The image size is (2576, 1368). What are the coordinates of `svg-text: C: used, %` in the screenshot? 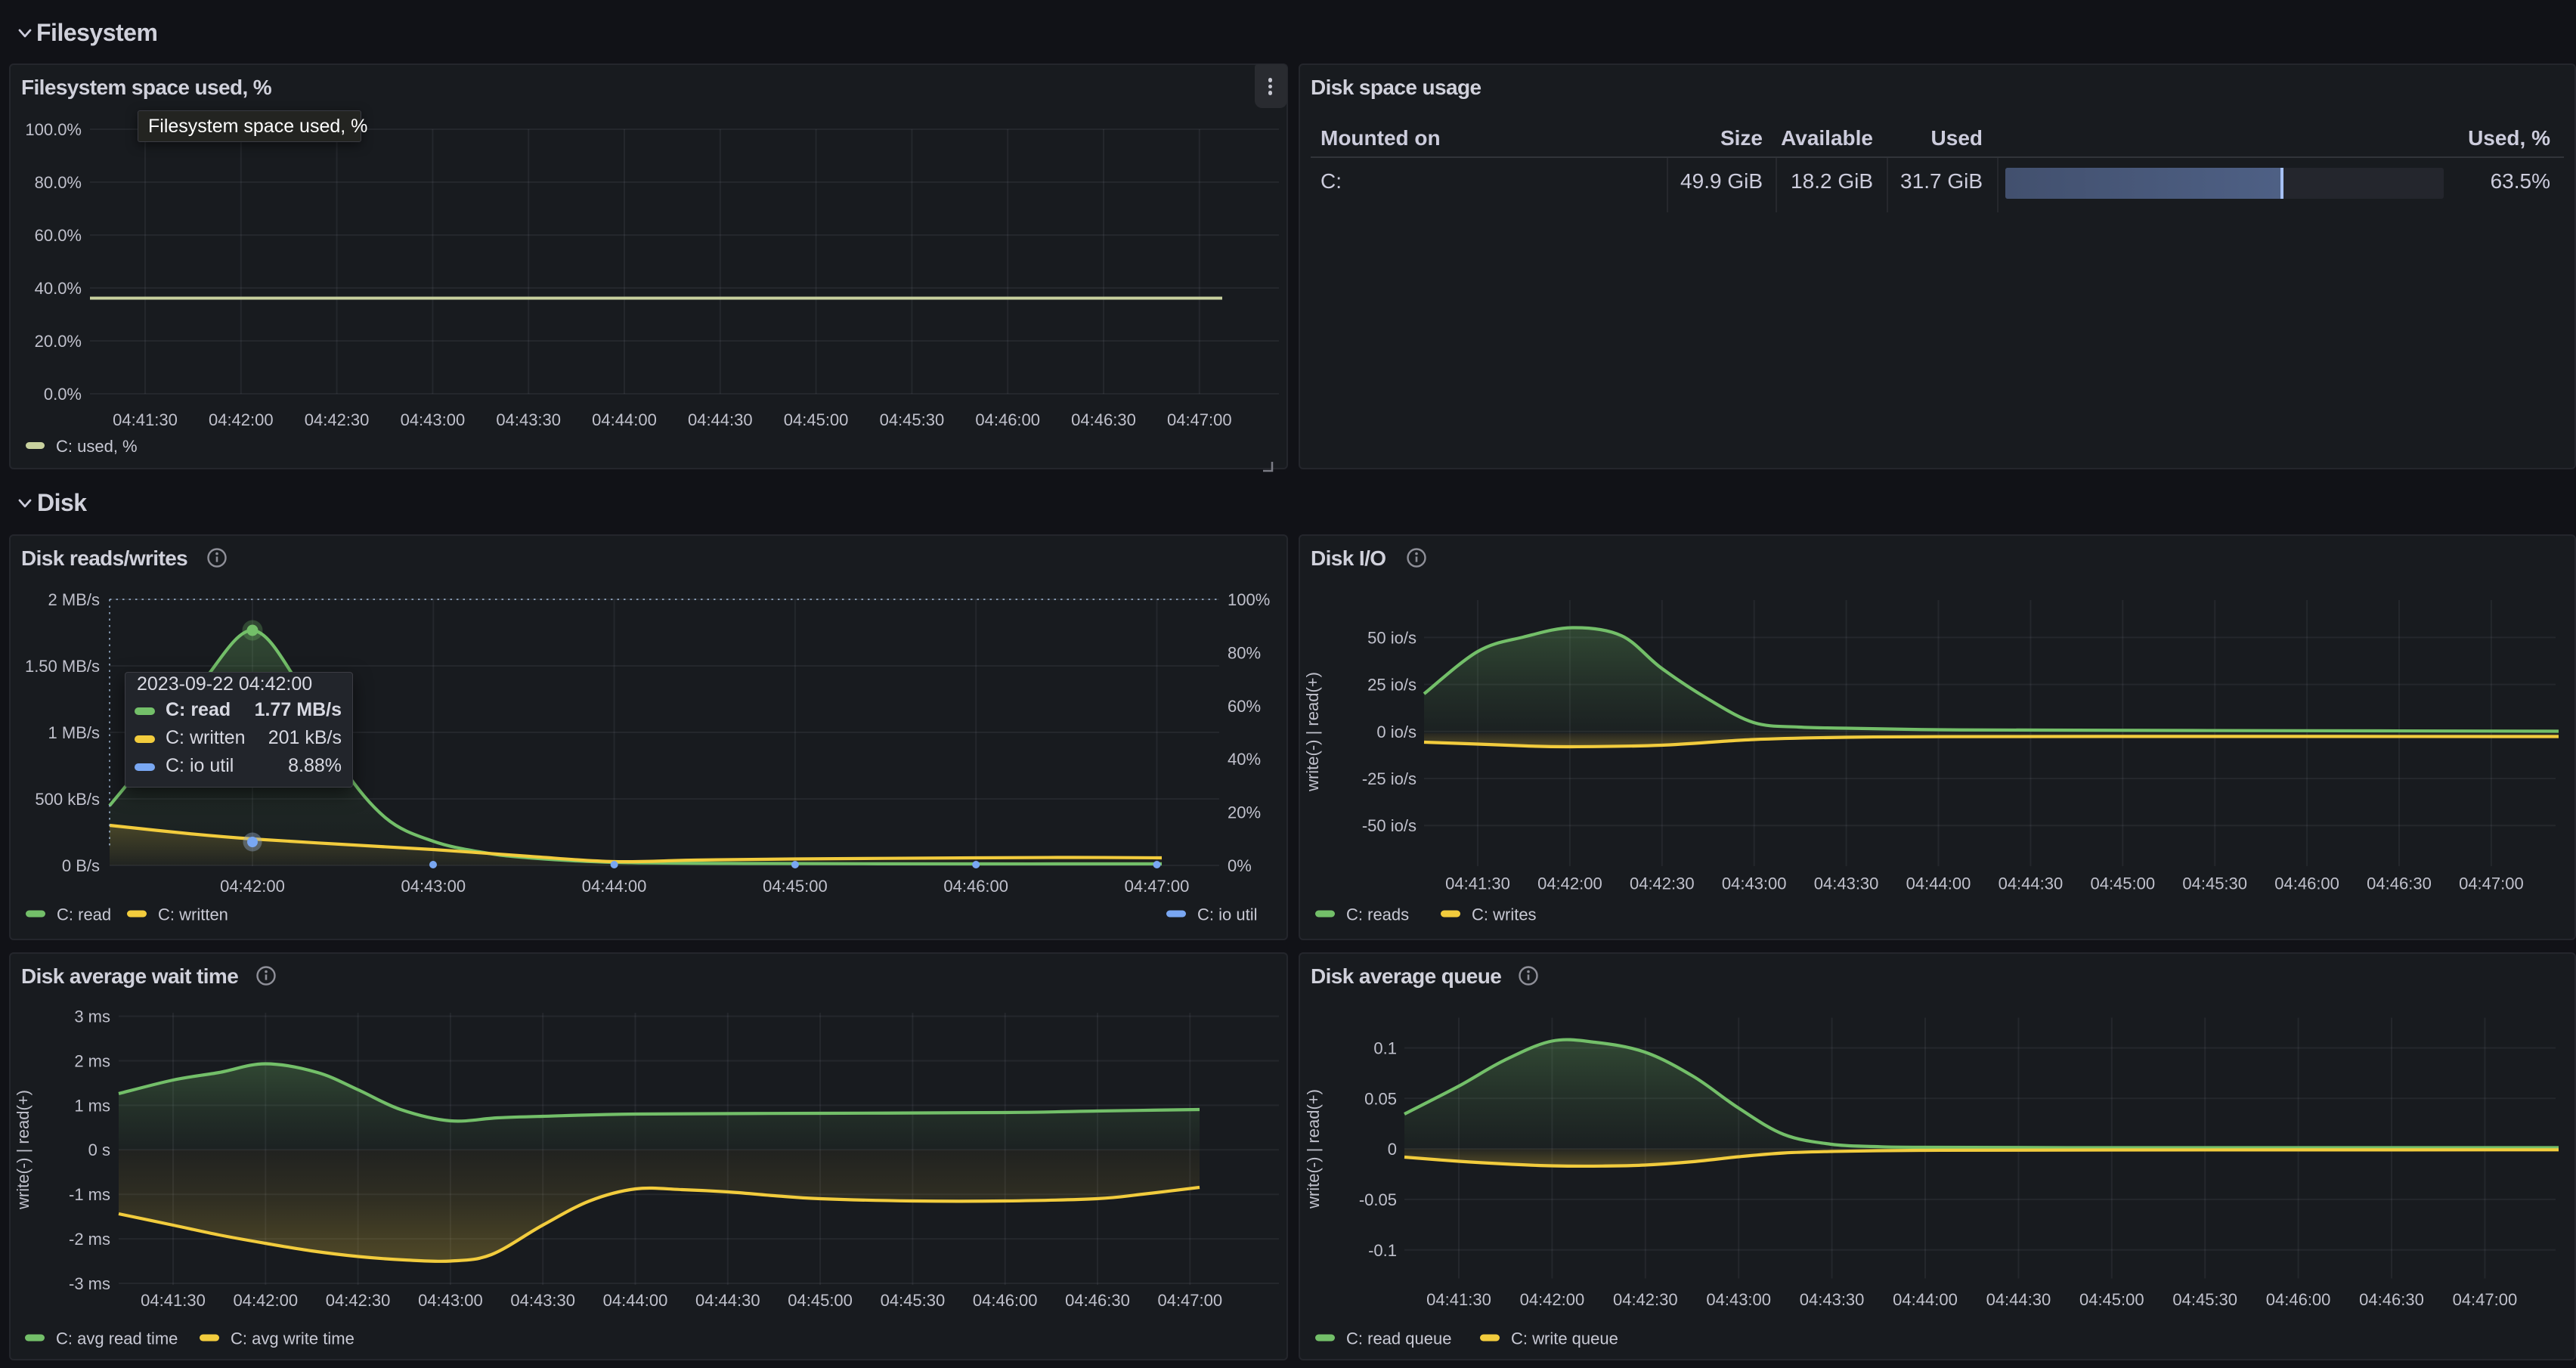 It's located at (97, 447).